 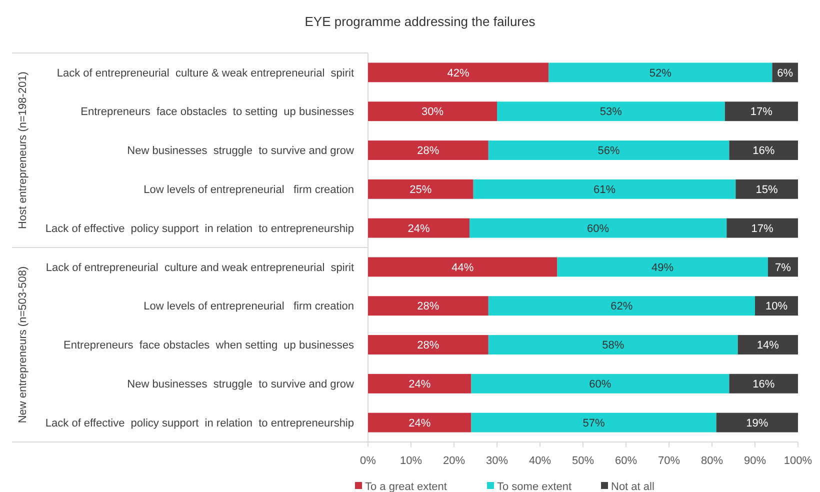 I want to click on legend-label: To some extent, so click(x=534, y=486).